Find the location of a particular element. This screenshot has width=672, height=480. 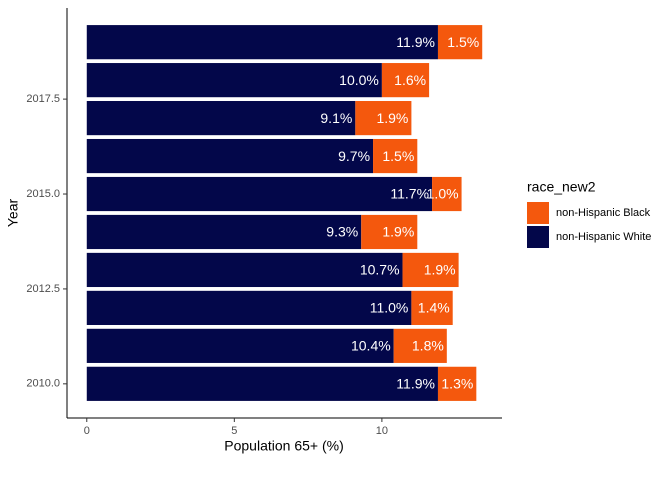

y-tick-label: 2015.0 is located at coordinates (43, 194).